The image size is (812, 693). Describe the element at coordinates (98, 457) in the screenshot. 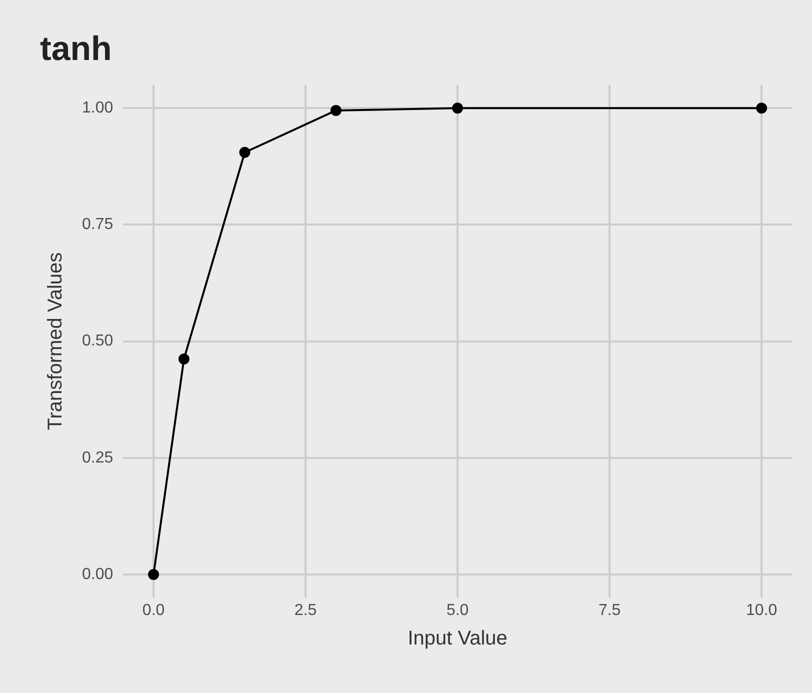

I see `y-tick-label: 0.25` at that location.